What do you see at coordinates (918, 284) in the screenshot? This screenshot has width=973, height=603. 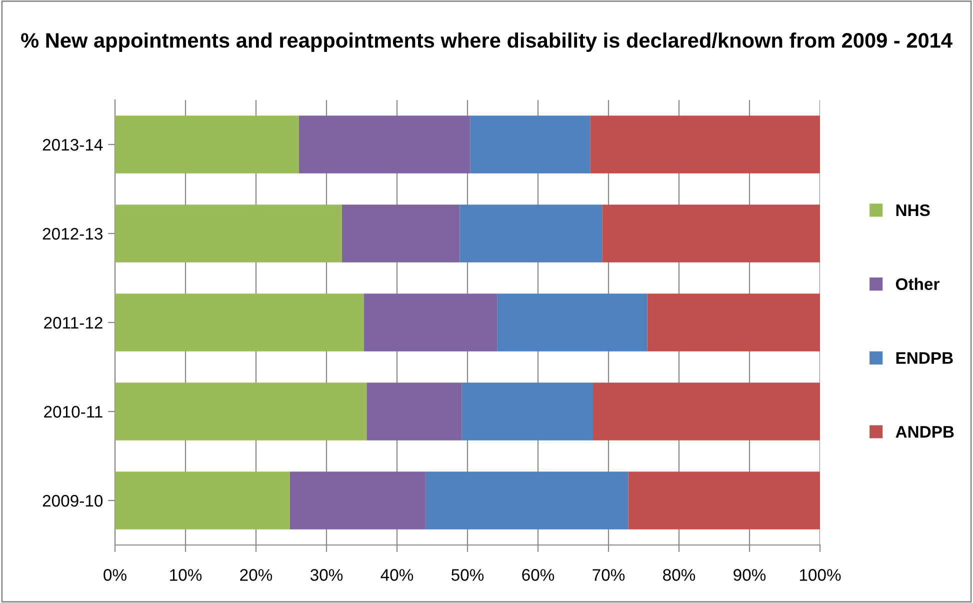 I see `legend-label: Other` at bounding box center [918, 284].